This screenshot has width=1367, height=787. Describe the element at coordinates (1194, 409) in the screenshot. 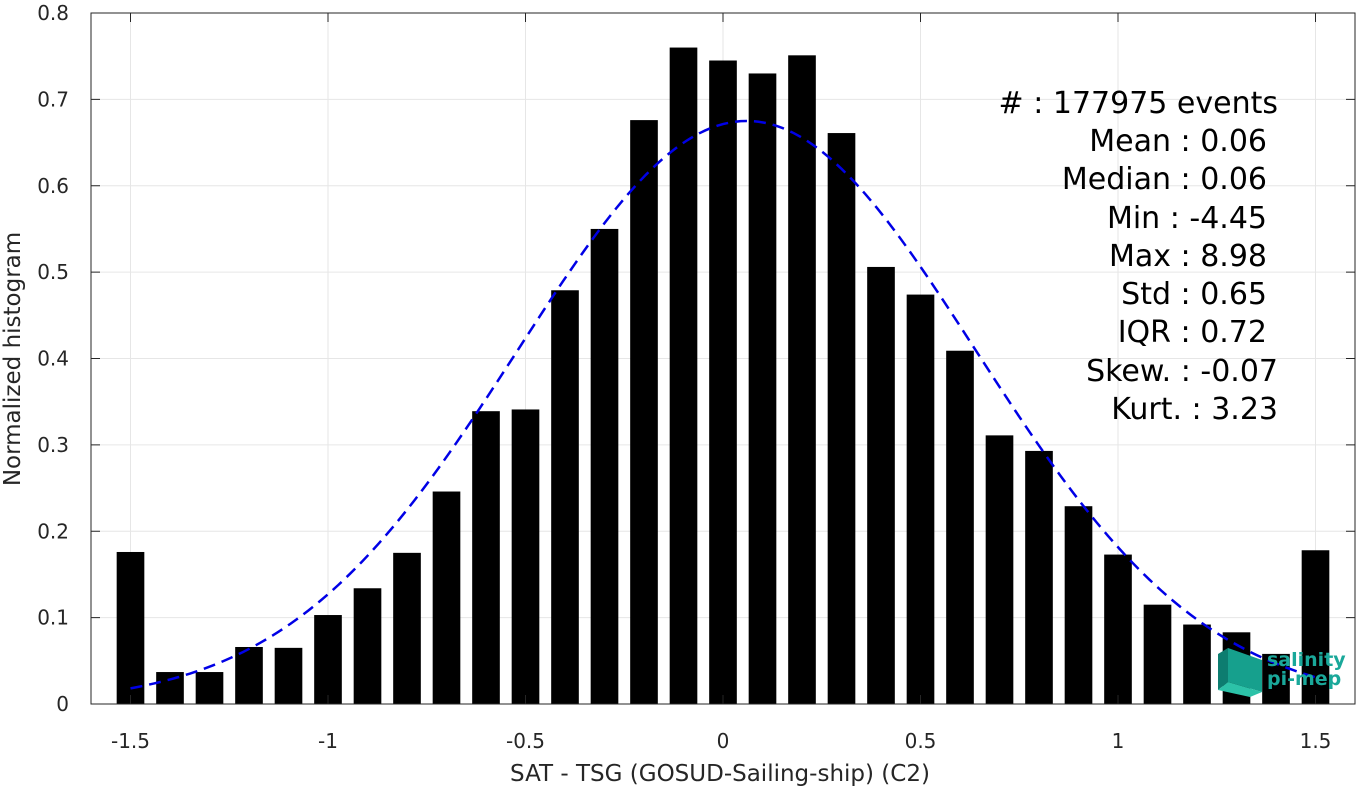

I see `stat-kurtosis: Kurt. : 3.23` at that location.